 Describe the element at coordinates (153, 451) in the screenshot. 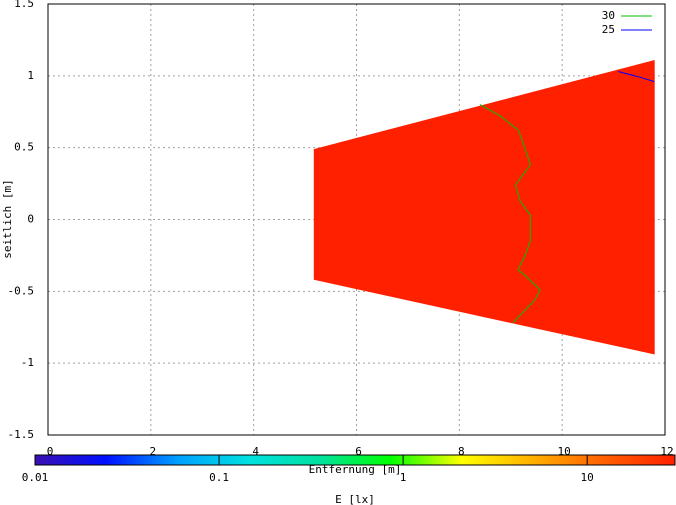

I see `x-tick-label: 2` at that location.